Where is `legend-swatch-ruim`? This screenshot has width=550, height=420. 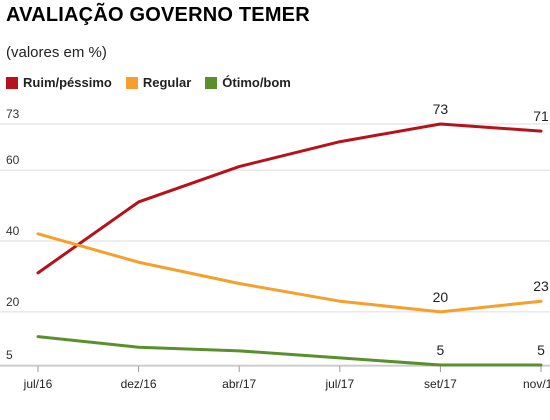
legend-swatch-ruim is located at coordinates (12, 82).